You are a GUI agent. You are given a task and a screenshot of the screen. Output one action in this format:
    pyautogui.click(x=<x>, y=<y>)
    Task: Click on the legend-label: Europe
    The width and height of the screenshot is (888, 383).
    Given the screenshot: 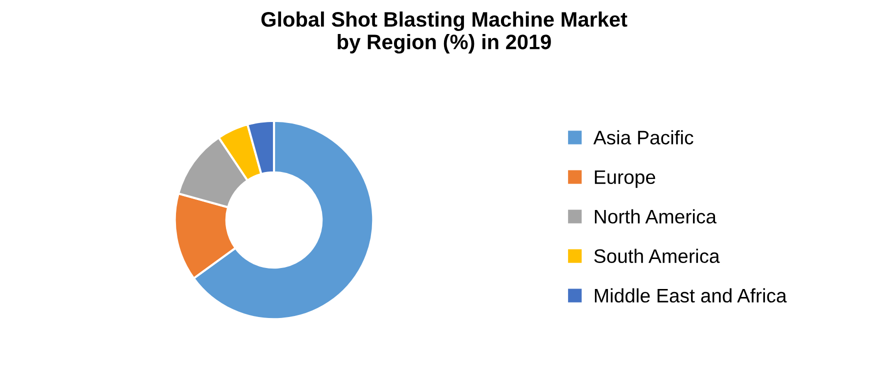 What is the action you would take?
    pyautogui.click(x=625, y=179)
    